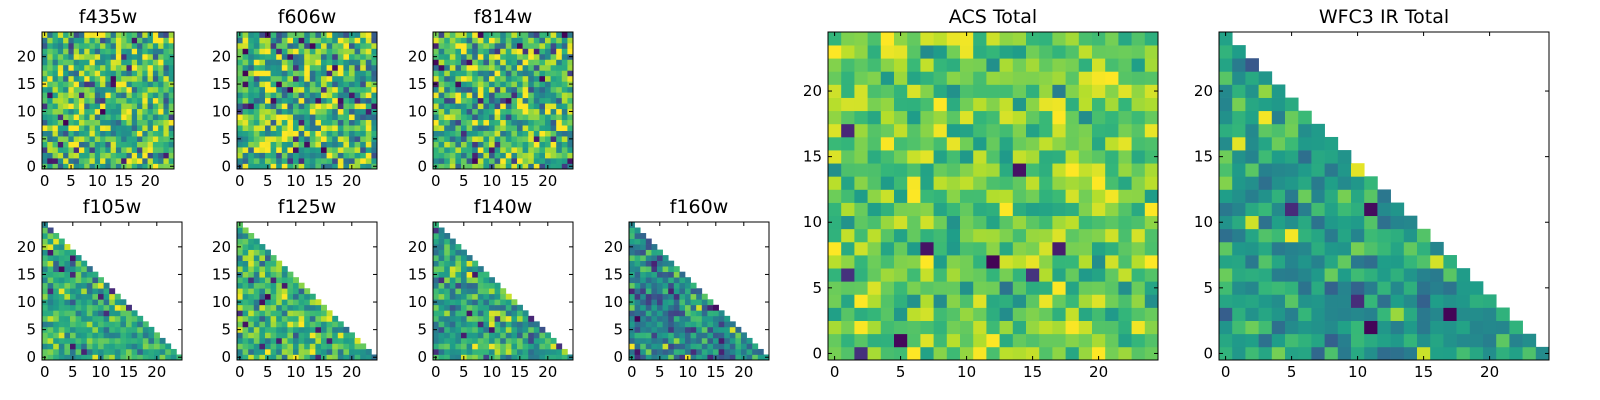 The width and height of the screenshot is (1600, 400). I want to click on x-tick-label: 0, so click(240, 372).